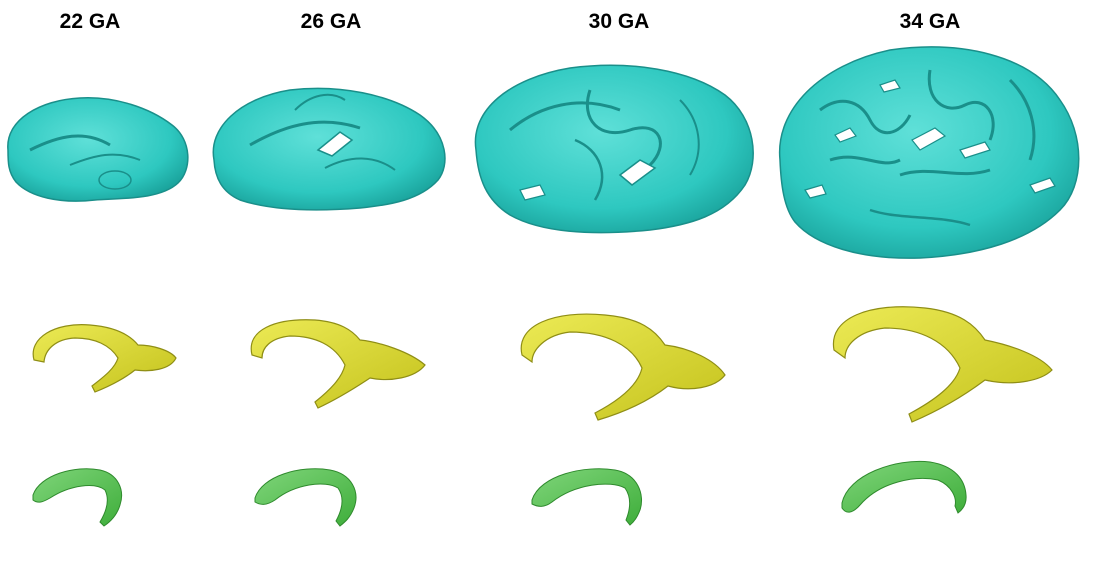 The height and width of the screenshot is (568, 1095). What do you see at coordinates (942, 364) in the screenshot?
I see `ventricle-34ga` at bounding box center [942, 364].